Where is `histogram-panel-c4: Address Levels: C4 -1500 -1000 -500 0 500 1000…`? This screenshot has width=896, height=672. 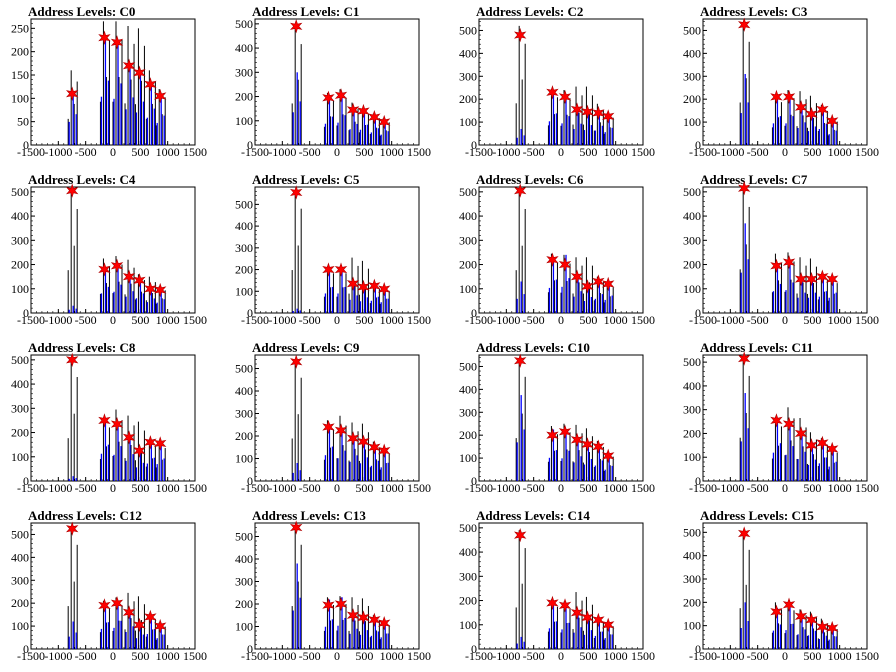 histogram-panel-c4: Address Levels: C4 -1500 -1000 -500 0 500 1000… is located at coordinates (112, 252).